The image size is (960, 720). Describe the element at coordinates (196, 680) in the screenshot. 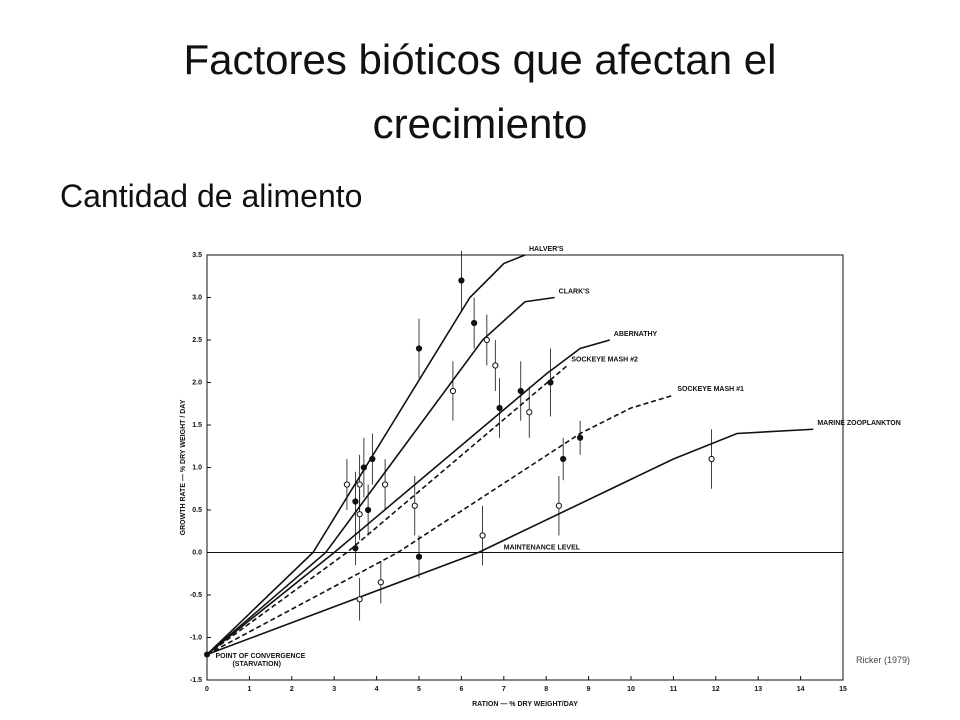

I see `y-tick-label: -1.5` at that location.